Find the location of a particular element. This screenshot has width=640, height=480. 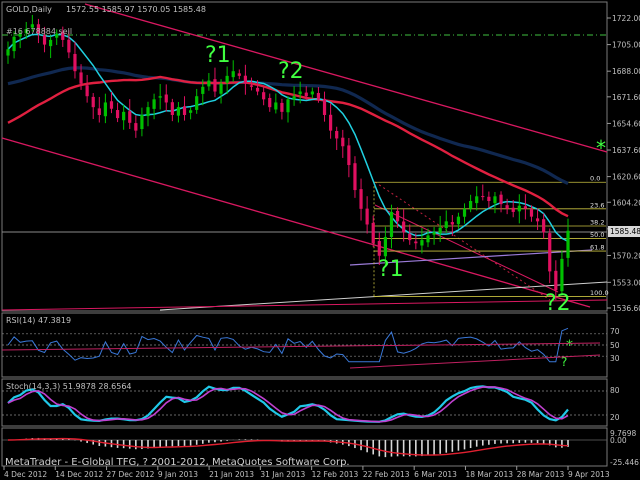

stoch-panel-frame is located at coordinates (304, 402).